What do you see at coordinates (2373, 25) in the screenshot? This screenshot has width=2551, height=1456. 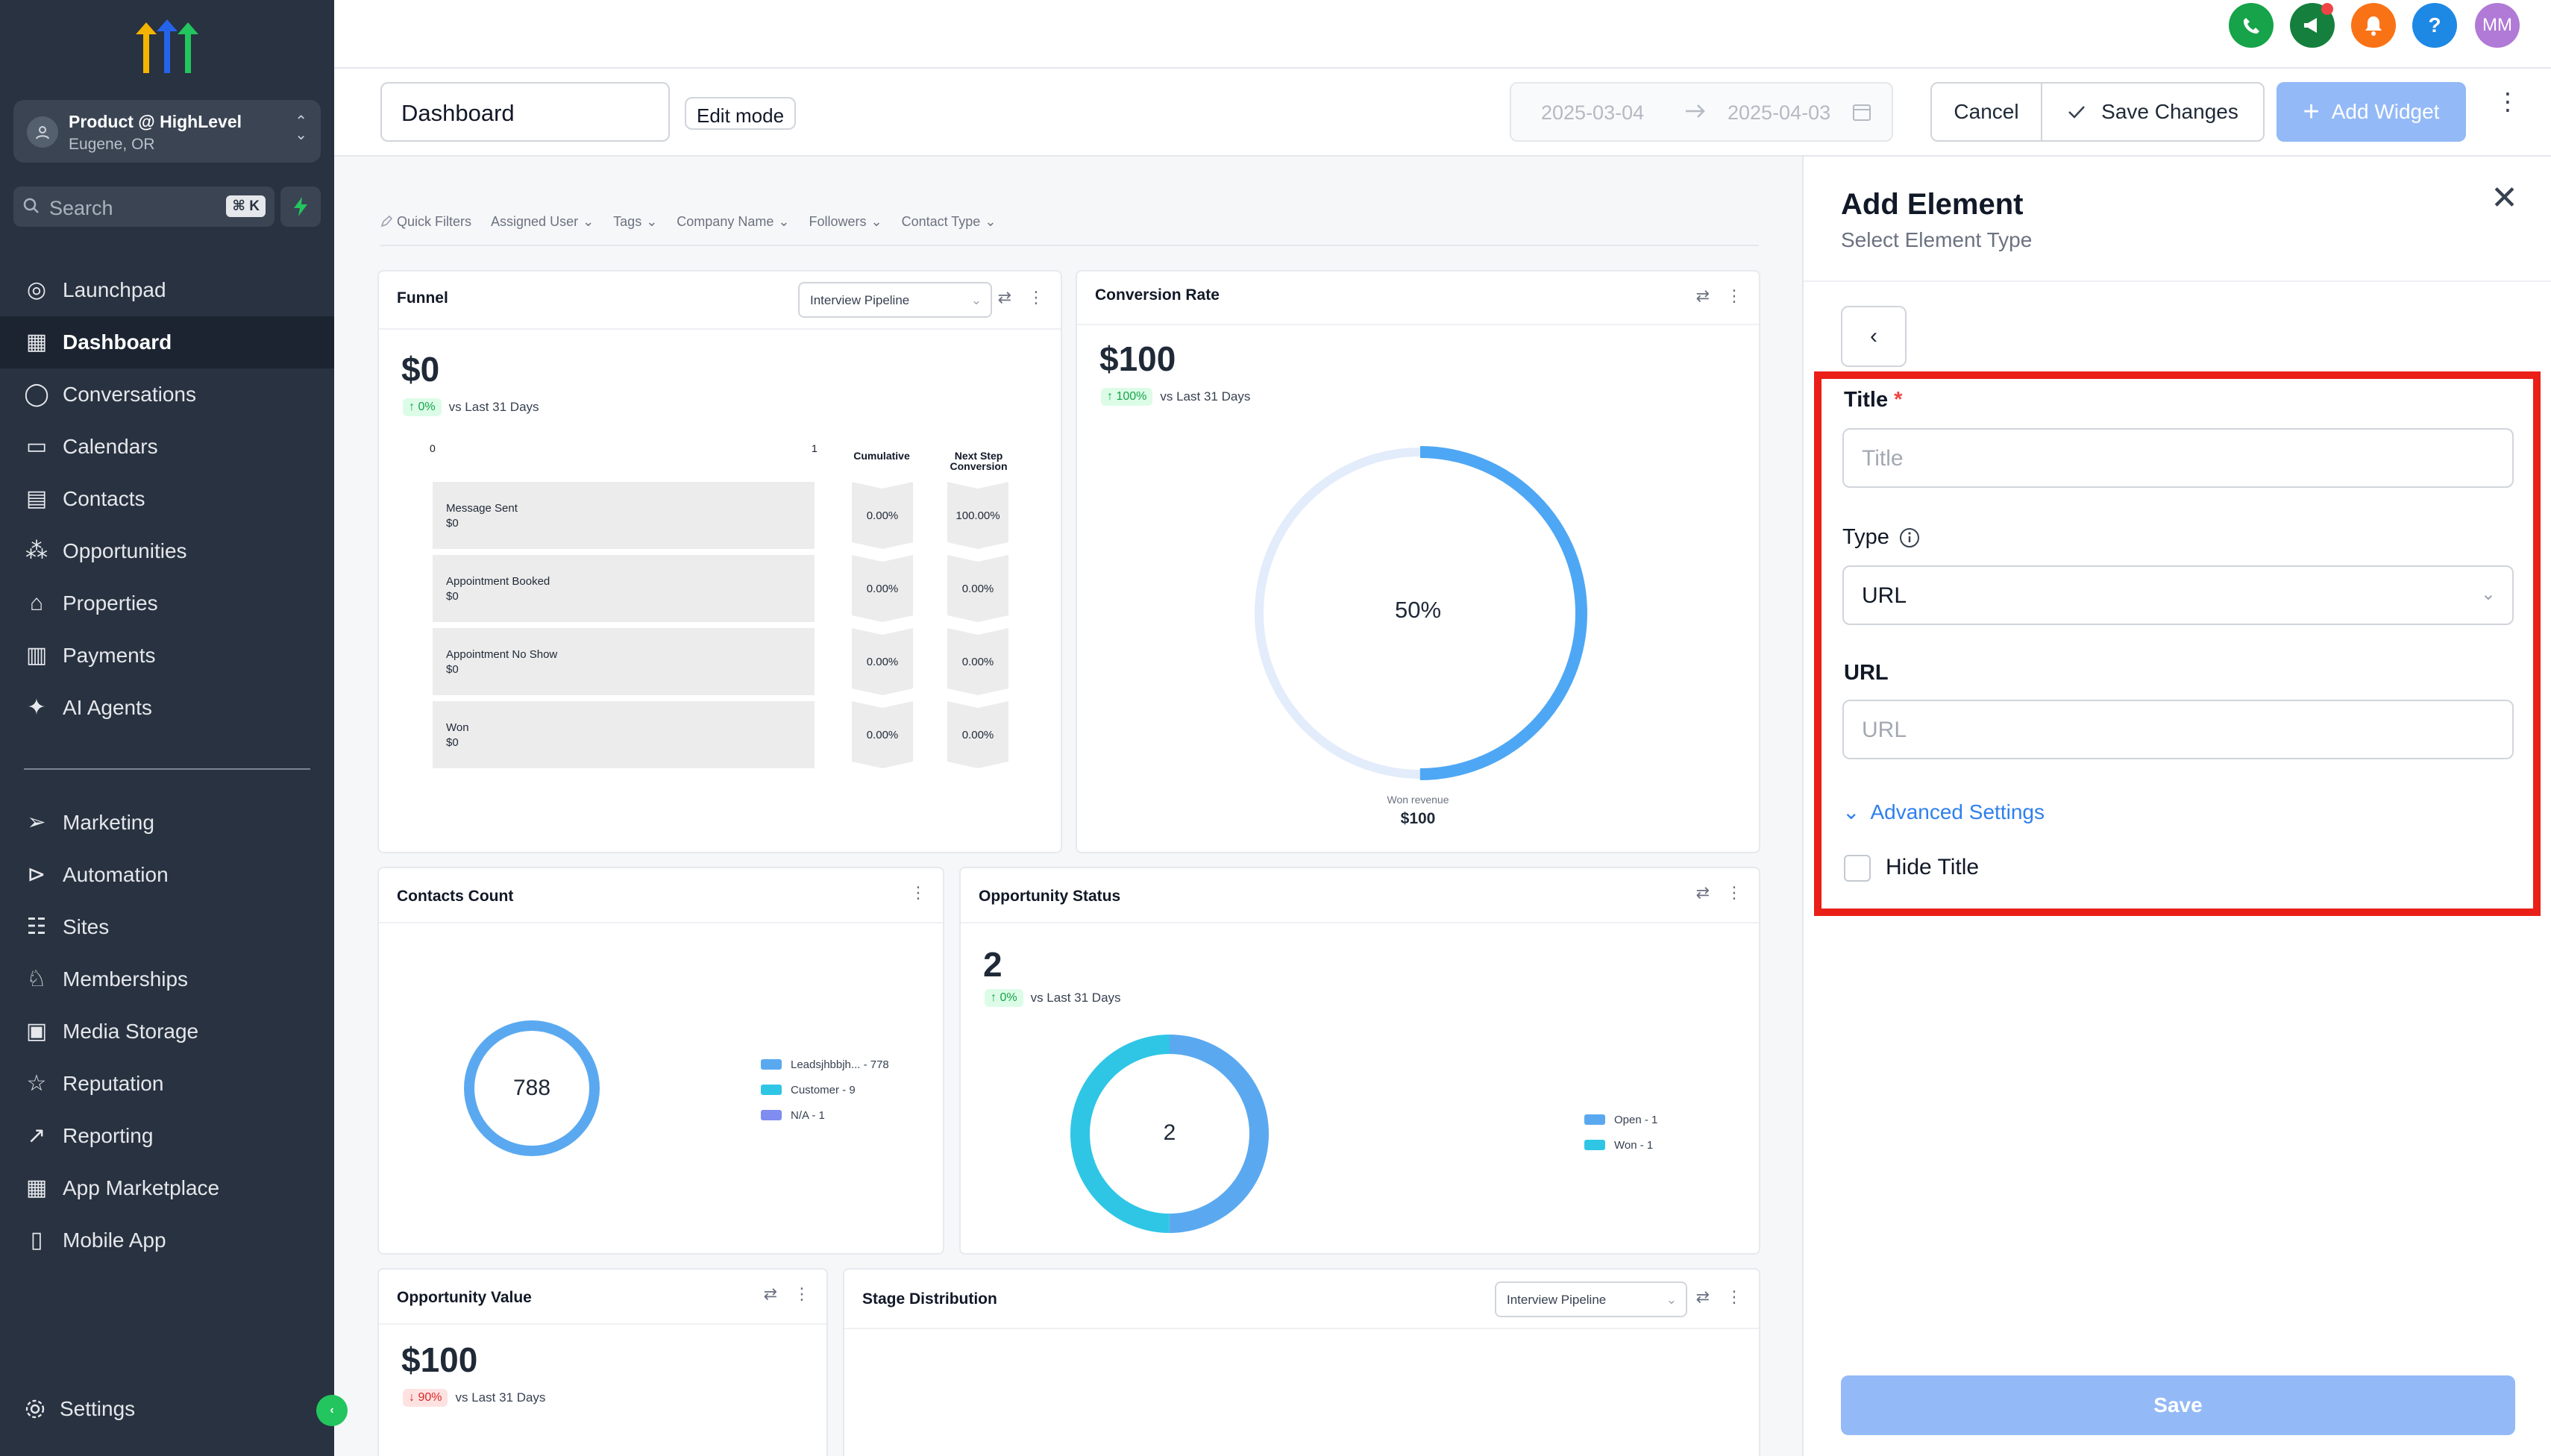 I see `bell-icon` at bounding box center [2373, 25].